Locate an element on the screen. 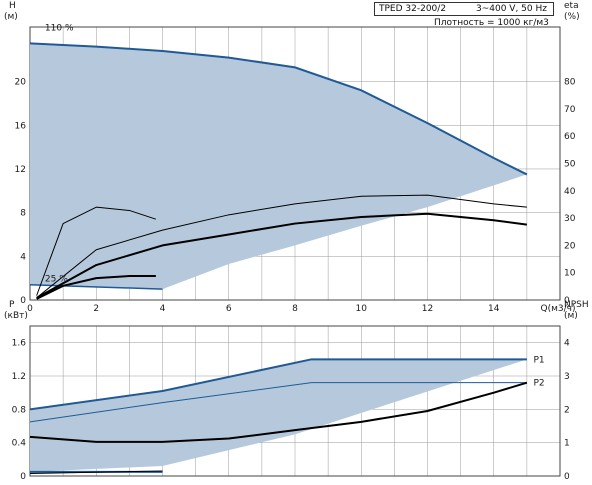 The height and width of the screenshot is (485, 592). power-y2-tick-4: 4 is located at coordinates (567, 344).